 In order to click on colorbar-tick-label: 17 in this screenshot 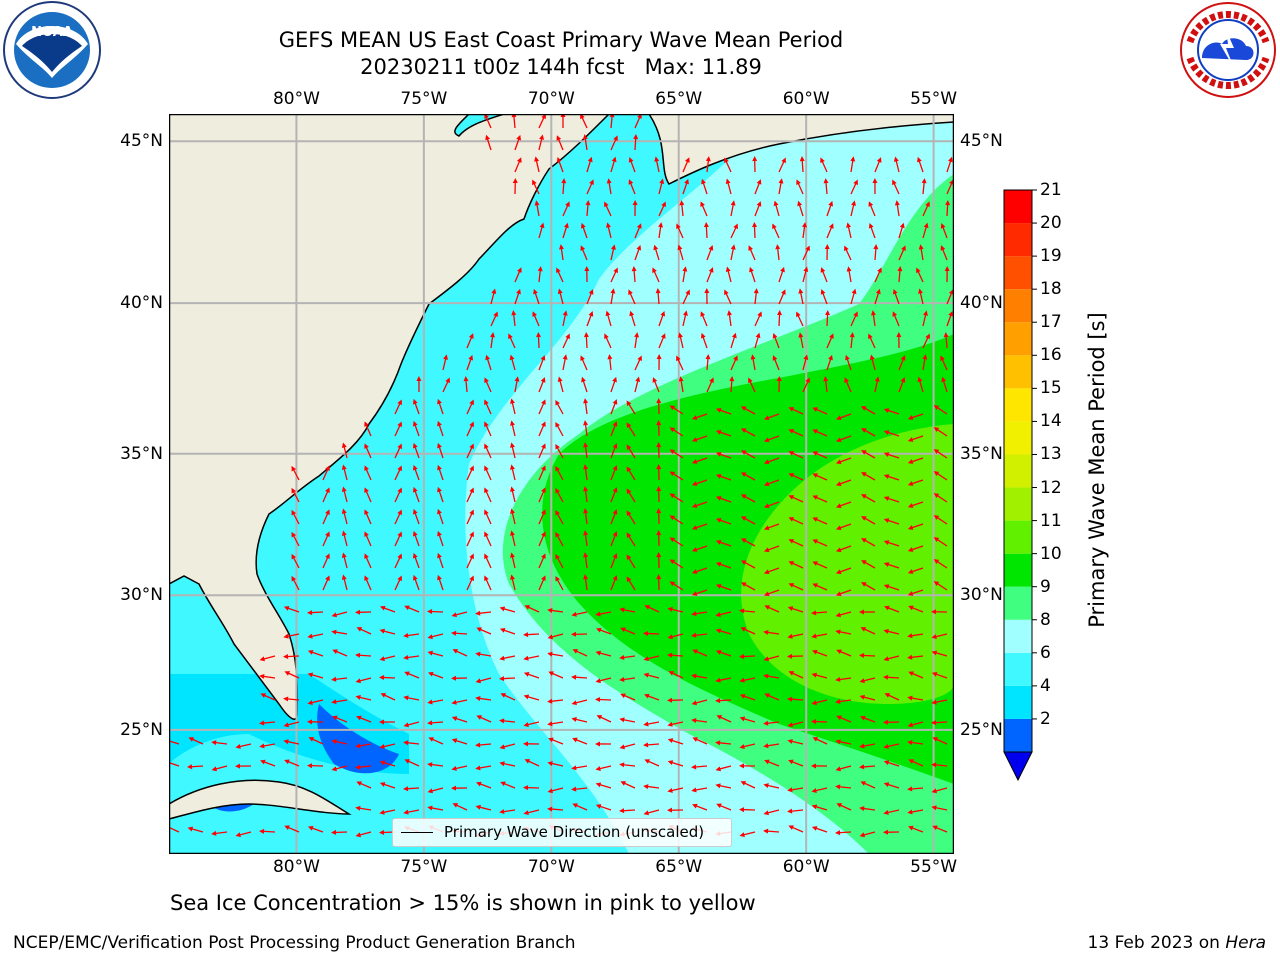, I will do `click(1051, 322)`.